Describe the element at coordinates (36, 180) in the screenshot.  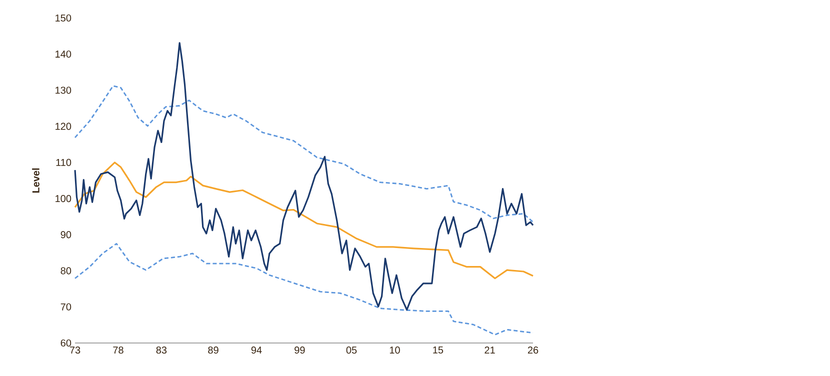
I see `y-axis-title: Level` at that location.